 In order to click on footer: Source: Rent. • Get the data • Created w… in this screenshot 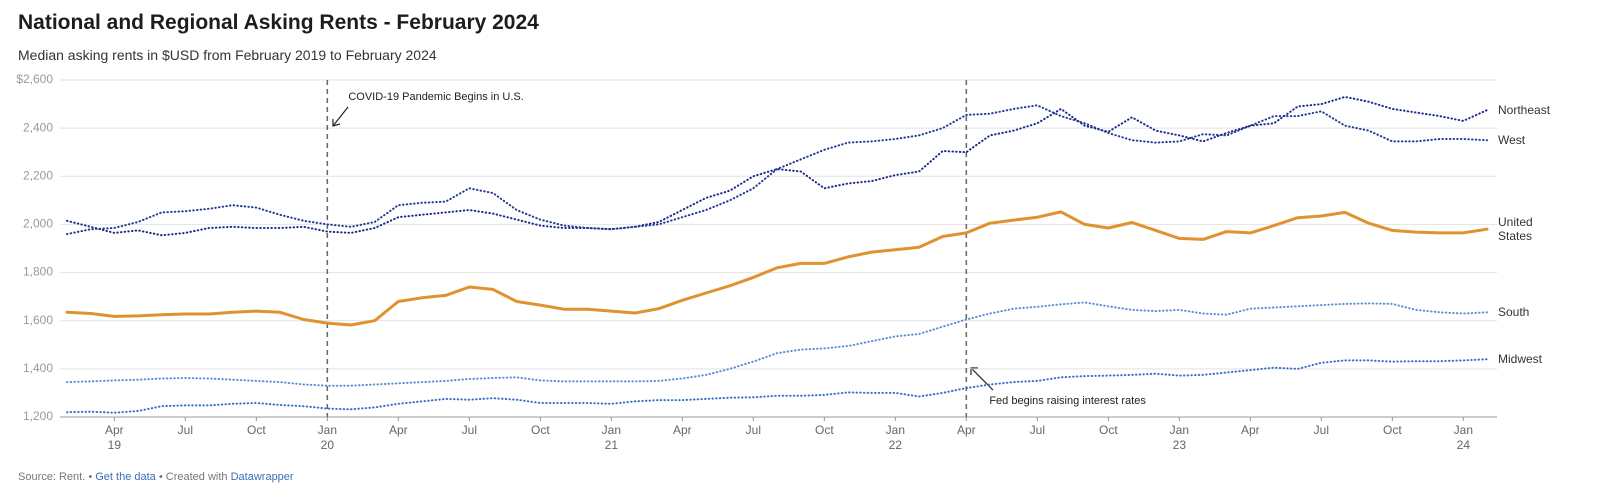, I will do `click(156, 477)`.